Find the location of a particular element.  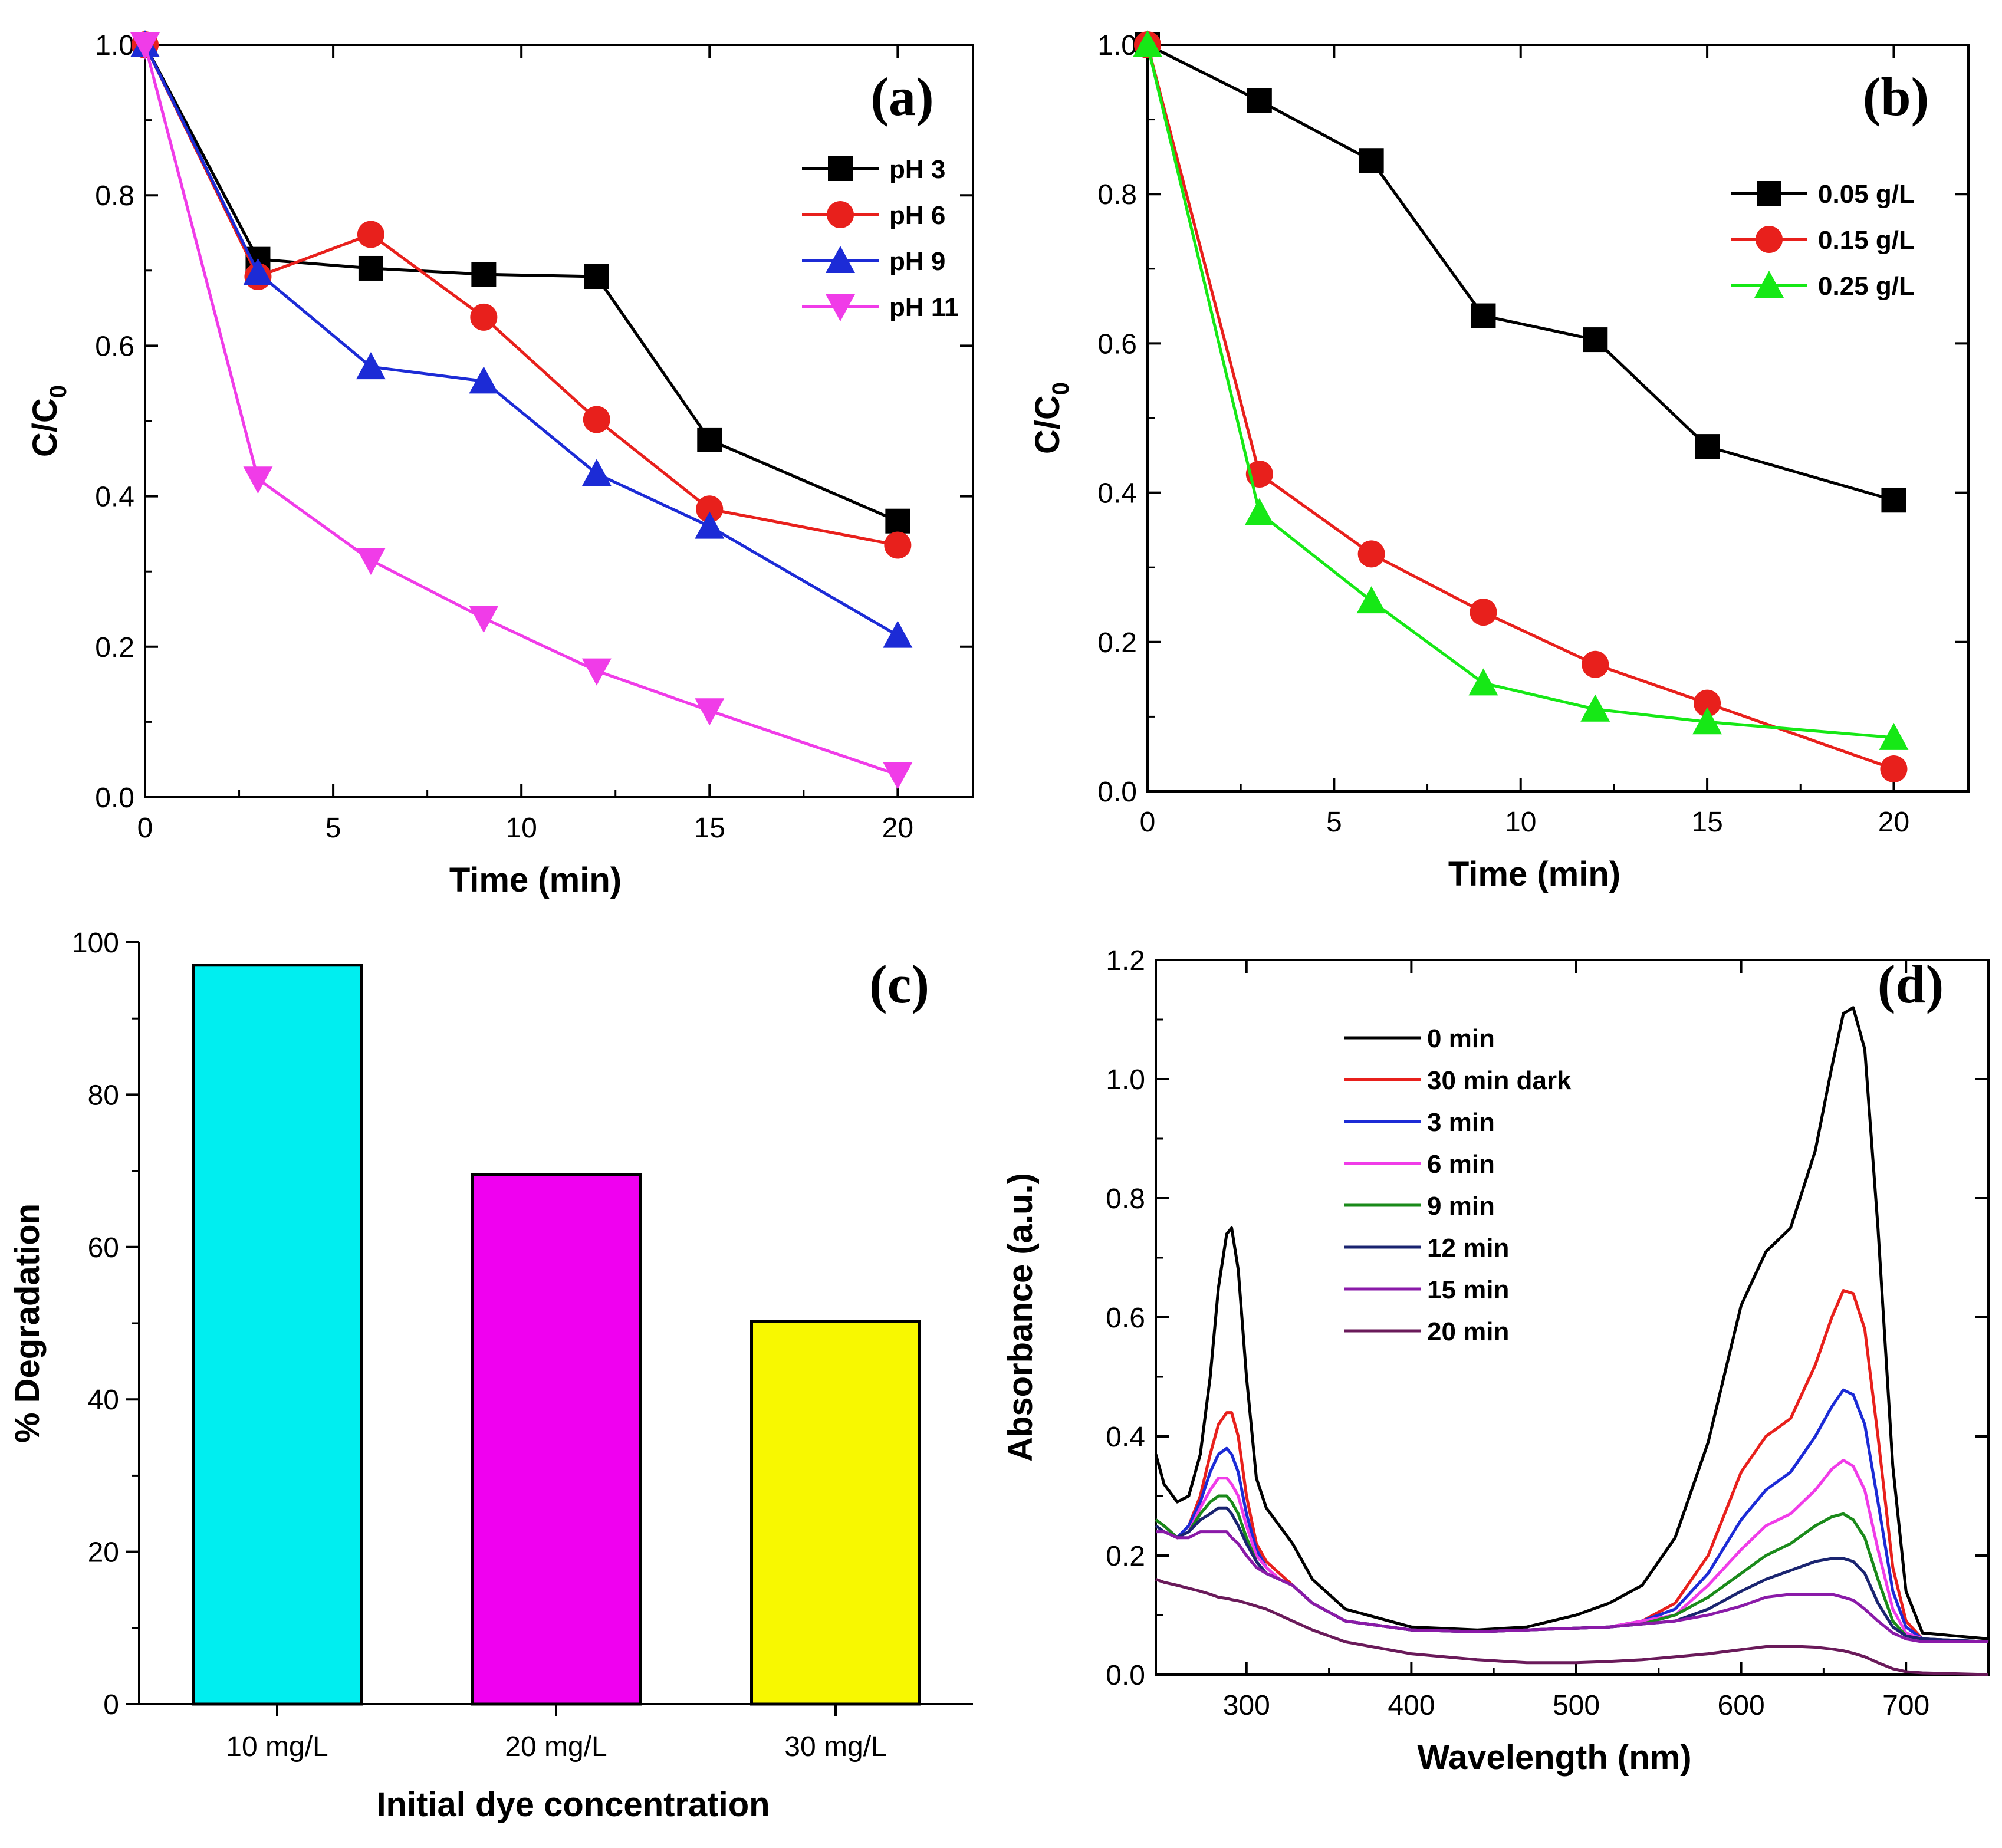

y-tick-label: 40 is located at coordinates (103, 1400).